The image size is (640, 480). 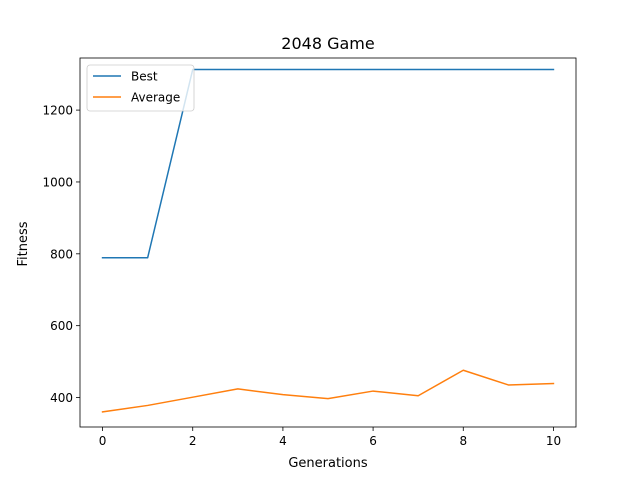 What do you see at coordinates (283, 441) in the screenshot?
I see `x-tick-label: 4` at bounding box center [283, 441].